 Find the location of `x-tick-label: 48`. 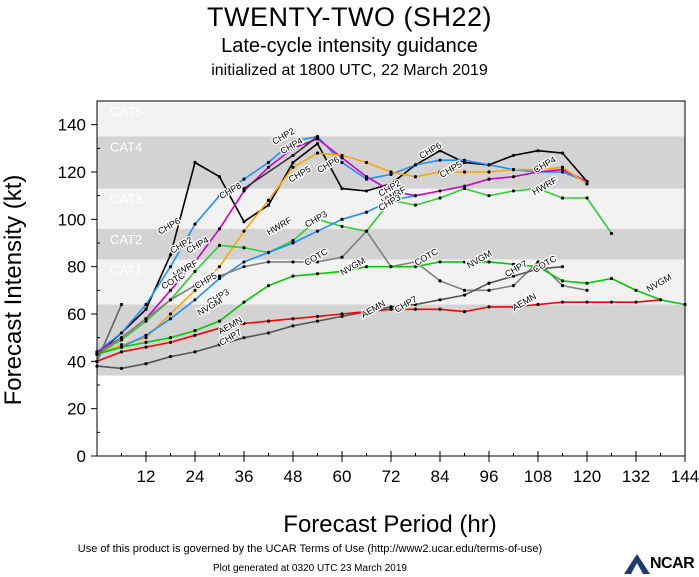

x-tick-label: 48 is located at coordinates (293, 476).